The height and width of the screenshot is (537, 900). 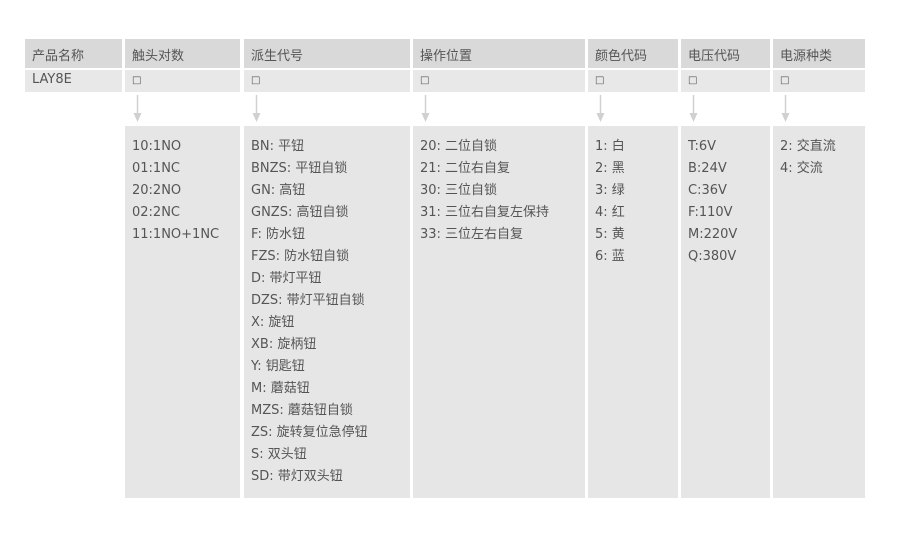 What do you see at coordinates (801, 168) in the screenshot?
I see `option-item: 4: 交流` at bounding box center [801, 168].